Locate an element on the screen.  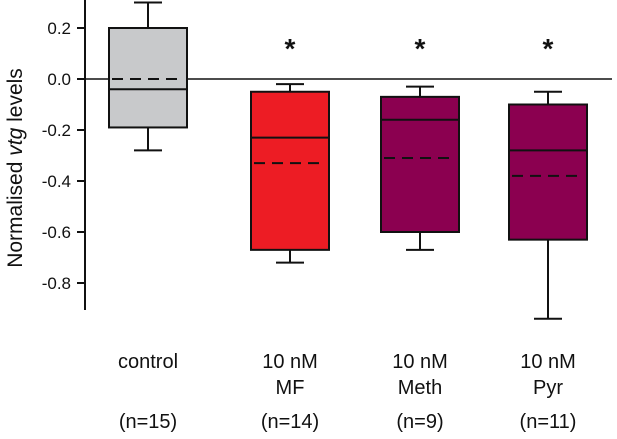
category-dose-3: 10 nM is located at coordinates (548, 362).